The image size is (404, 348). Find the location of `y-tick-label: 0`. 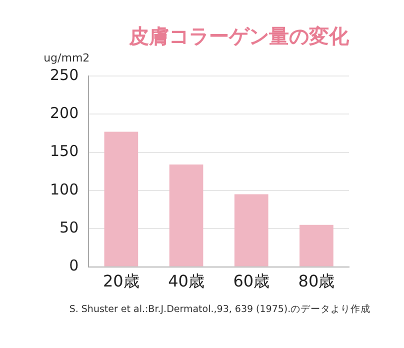

y-tick-label: 0 is located at coordinates (74, 265).